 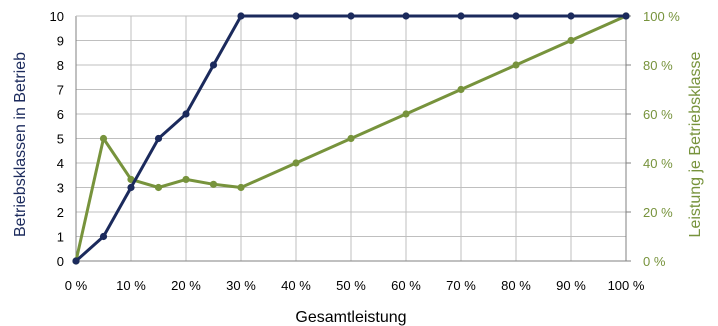 What do you see at coordinates (20, 144) in the screenshot?
I see `left-y-axis-title: Betriebsklassen in Betrieb` at bounding box center [20, 144].